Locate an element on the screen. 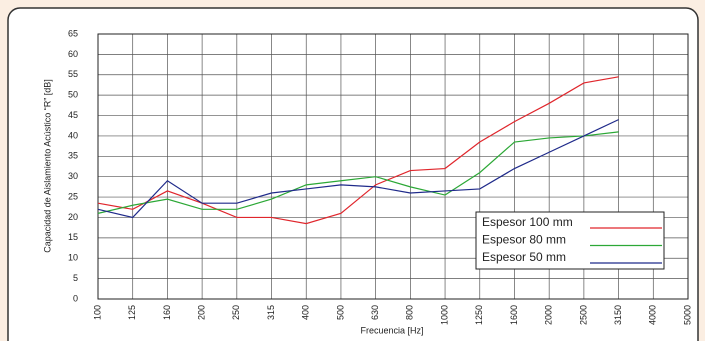 The width and height of the screenshot is (705, 341). legend-label: Espesor 50 mm is located at coordinates (524, 257).